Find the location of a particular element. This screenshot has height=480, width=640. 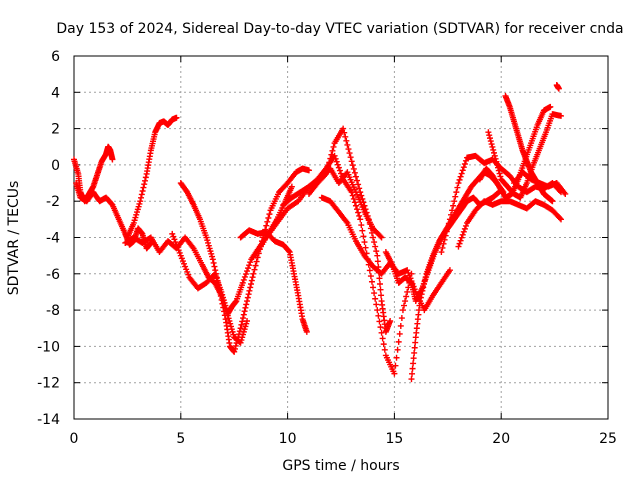

y-tick-label: 0 is located at coordinates (55, 166).